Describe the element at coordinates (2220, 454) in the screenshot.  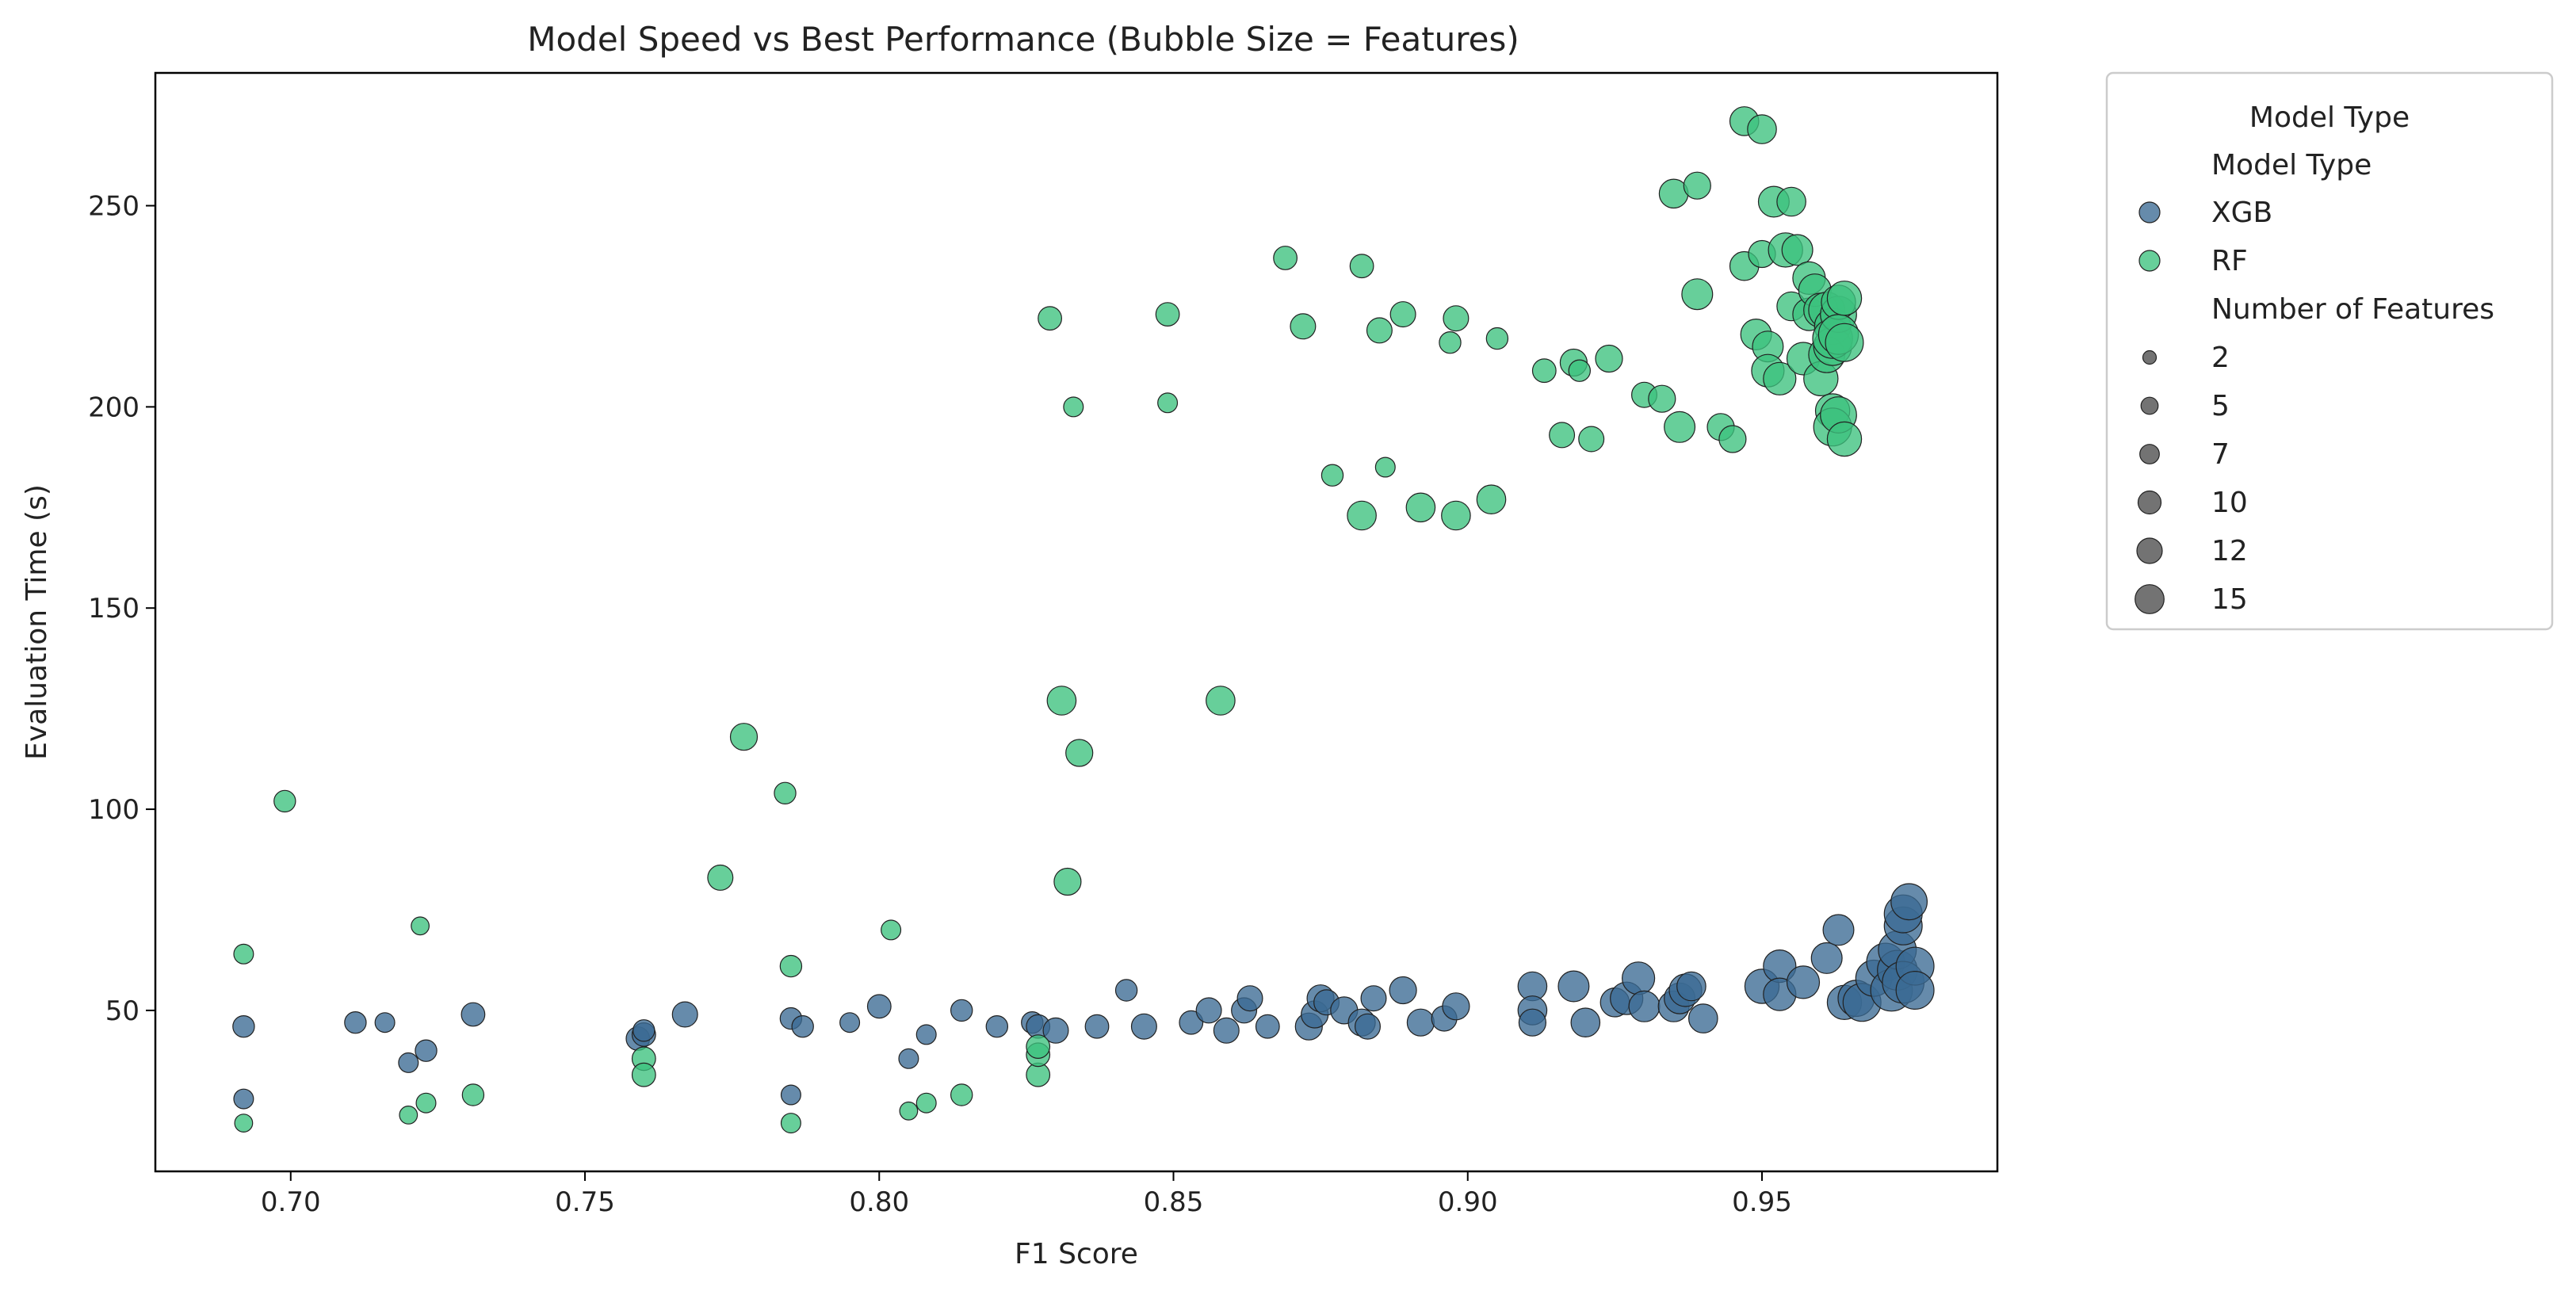
I see `legend-size-label: 7` at that location.